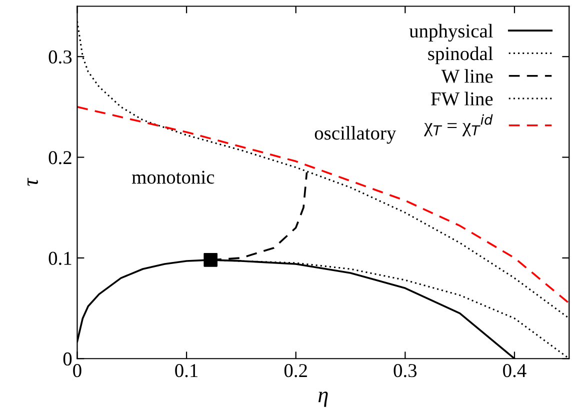 This screenshot has height=417, width=572. What do you see at coordinates (60, 157) in the screenshot?
I see `y-tick-label: 0.2` at bounding box center [60, 157].